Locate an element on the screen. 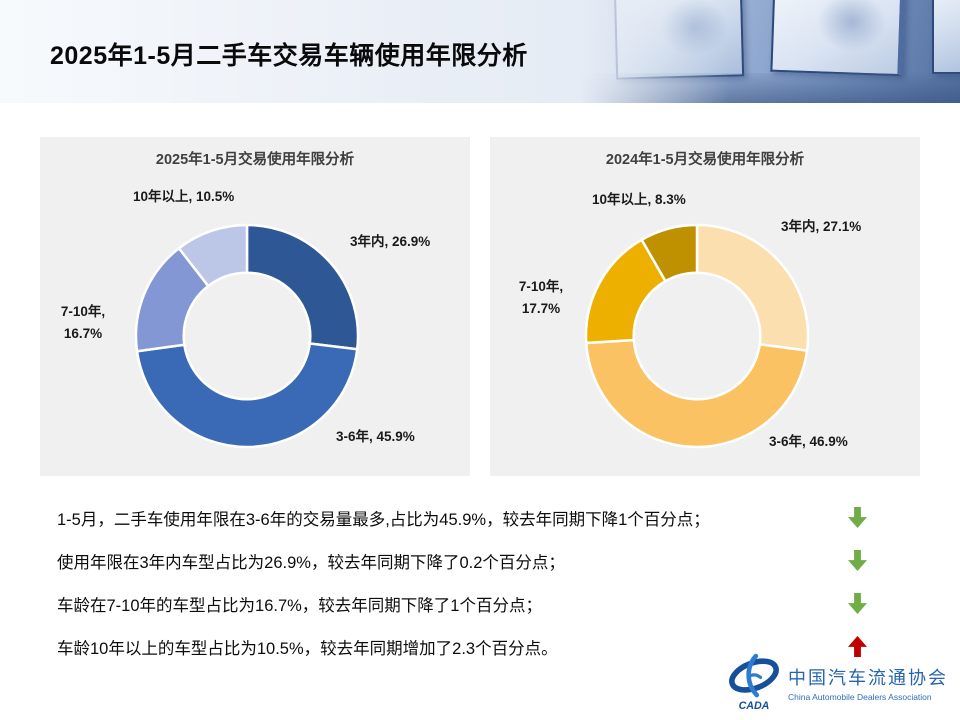  slice-label-3to6: 3-6年, 46.9% is located at coordinates (808, 441).